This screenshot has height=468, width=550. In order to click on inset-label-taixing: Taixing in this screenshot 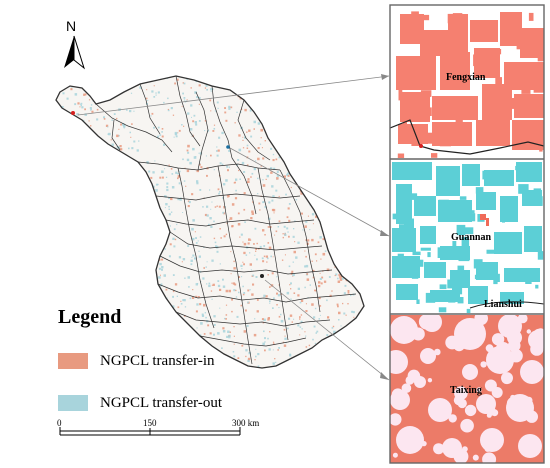, I will do `click(466, 390)`.